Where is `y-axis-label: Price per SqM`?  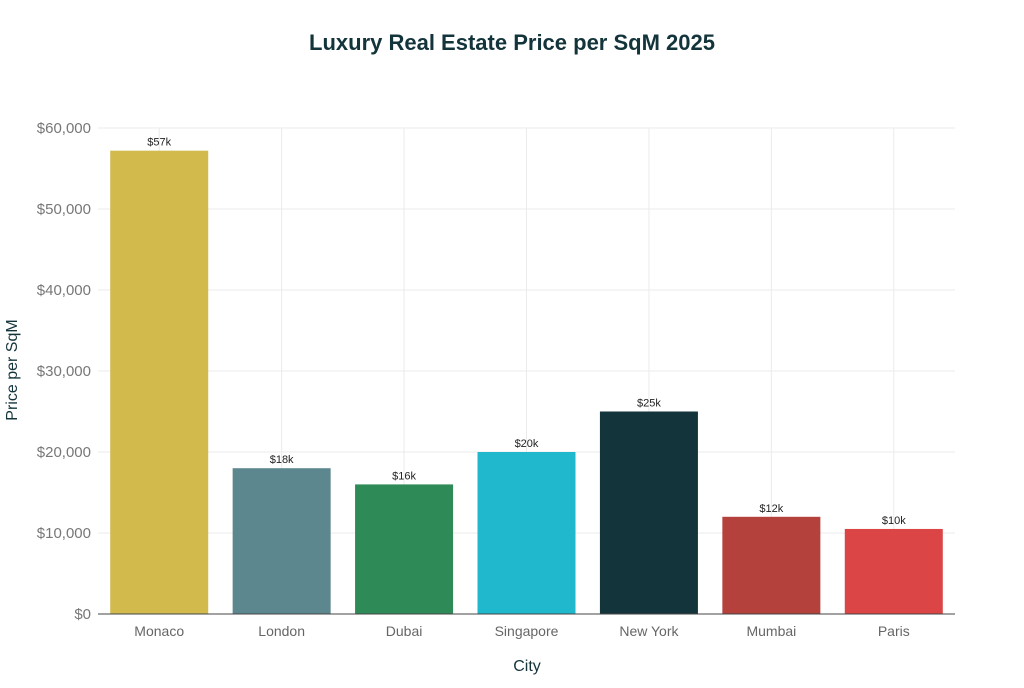 y-axis-label: Price per SqM is located at coordinates (12, 369).